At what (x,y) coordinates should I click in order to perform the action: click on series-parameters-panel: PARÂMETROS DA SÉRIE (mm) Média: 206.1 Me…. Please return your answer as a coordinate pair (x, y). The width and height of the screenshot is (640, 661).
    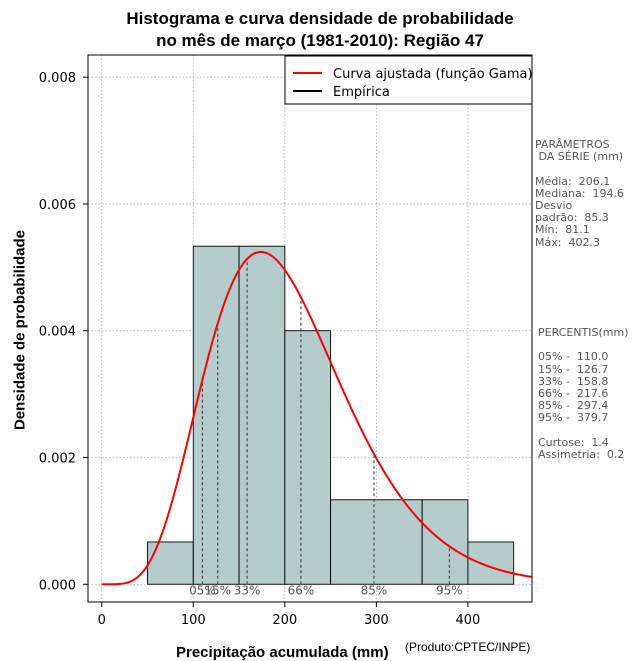
    Looking at the image, I should click on (579, 193).